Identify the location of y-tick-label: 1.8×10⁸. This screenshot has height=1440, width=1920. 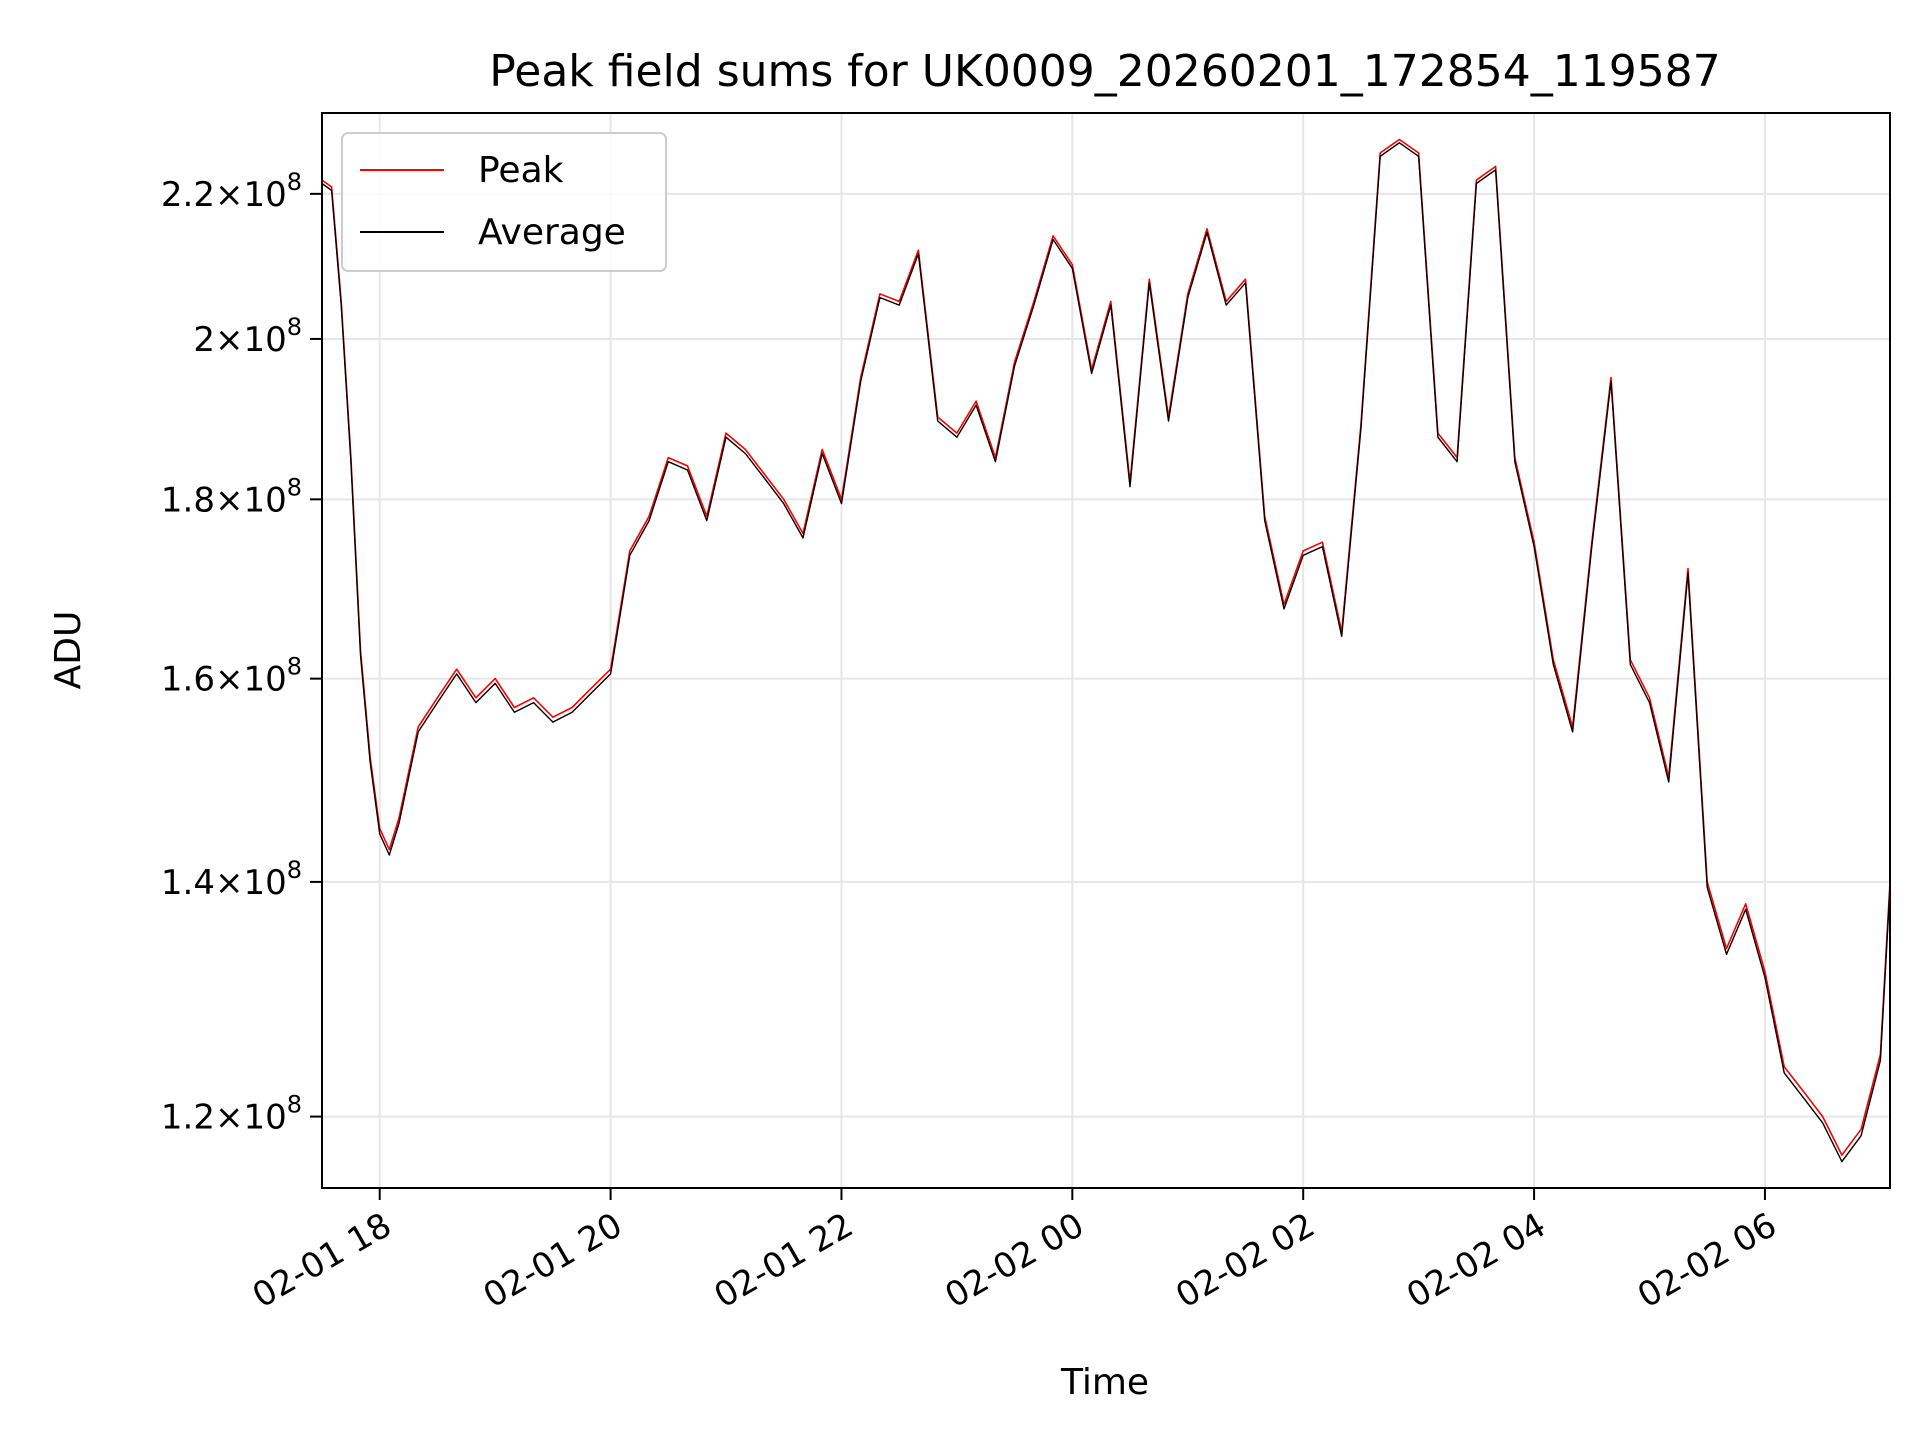
(231, 496).